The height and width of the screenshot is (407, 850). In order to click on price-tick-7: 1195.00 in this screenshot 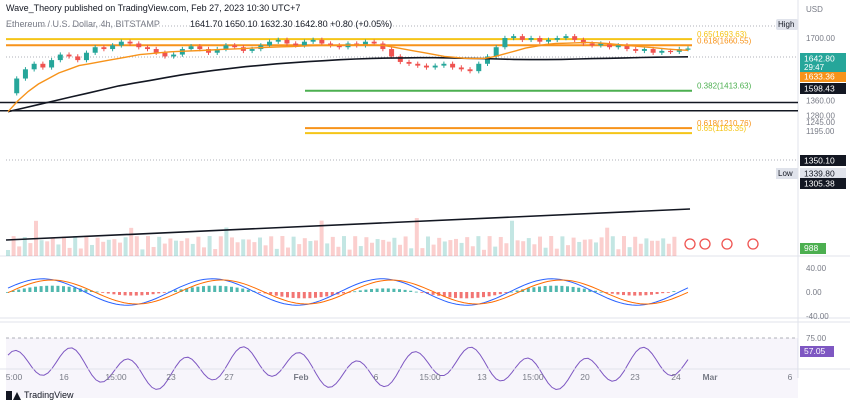, I will do `click(820, 131)`.